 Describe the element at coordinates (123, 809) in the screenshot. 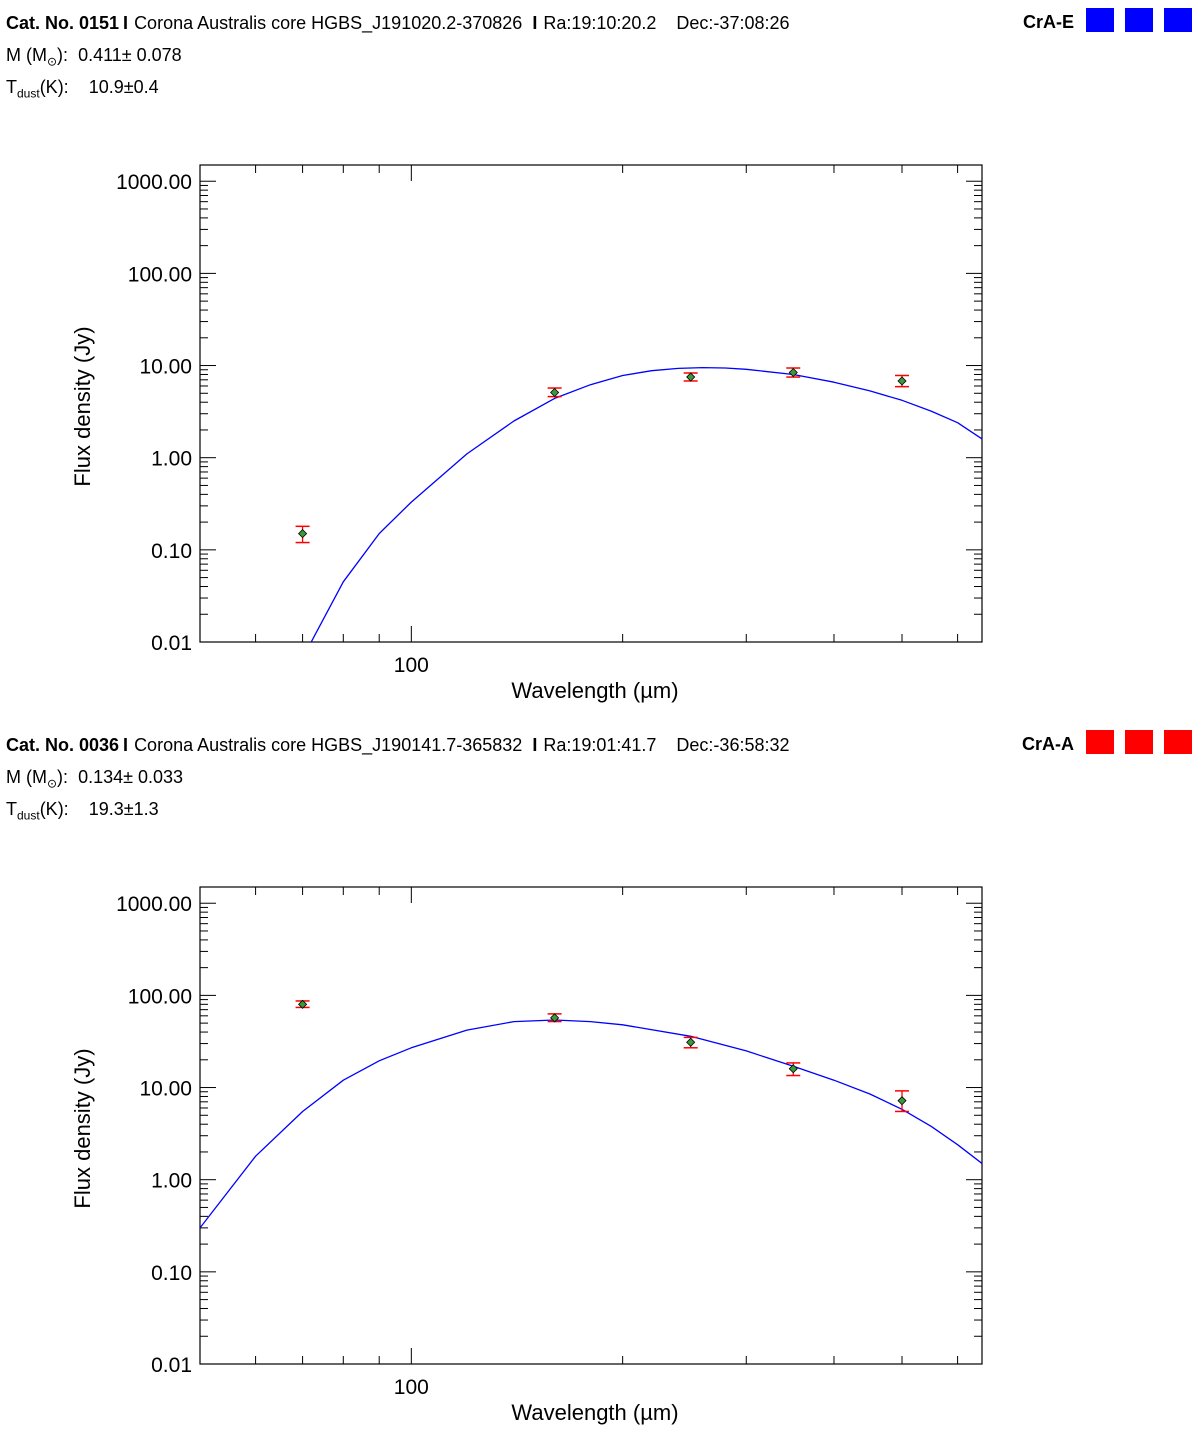

I see `tdust-value: 19.3±1.3` at that location.